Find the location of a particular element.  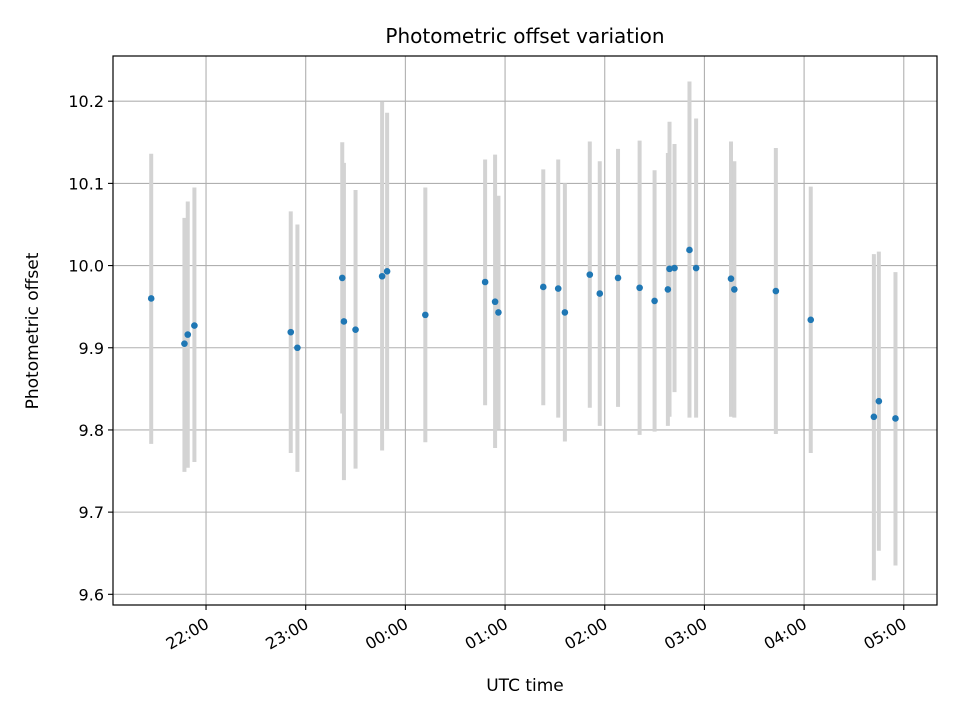

y-tick-label: 9.8 is located at coordinates (91, 430).